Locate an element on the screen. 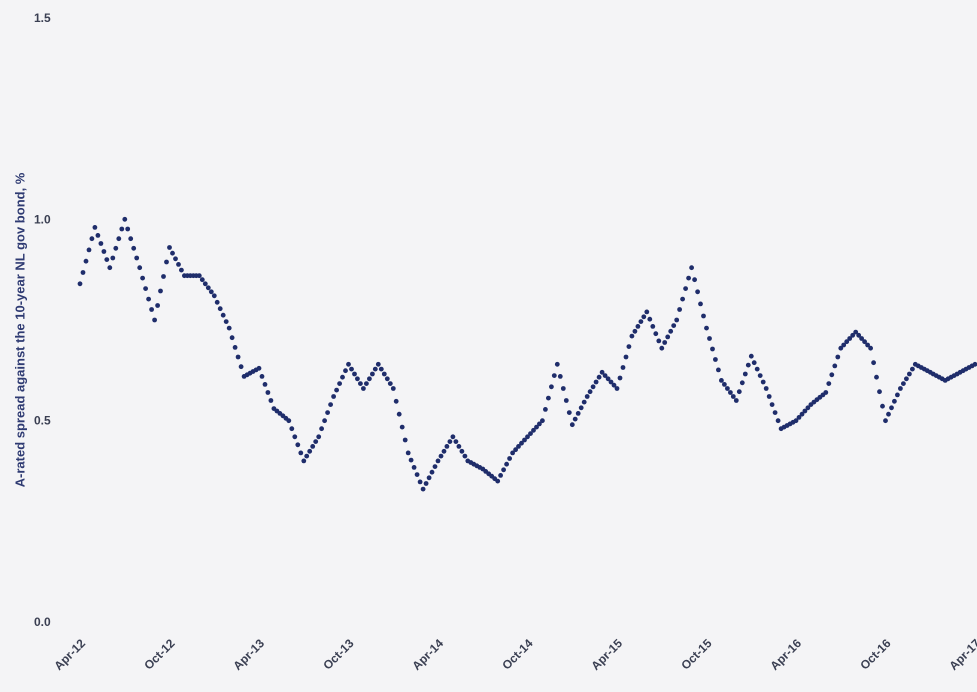 The width and height of the screenshot is (977, 692). x-tick-label: Oct-13 is located at coordinates (338, 654).